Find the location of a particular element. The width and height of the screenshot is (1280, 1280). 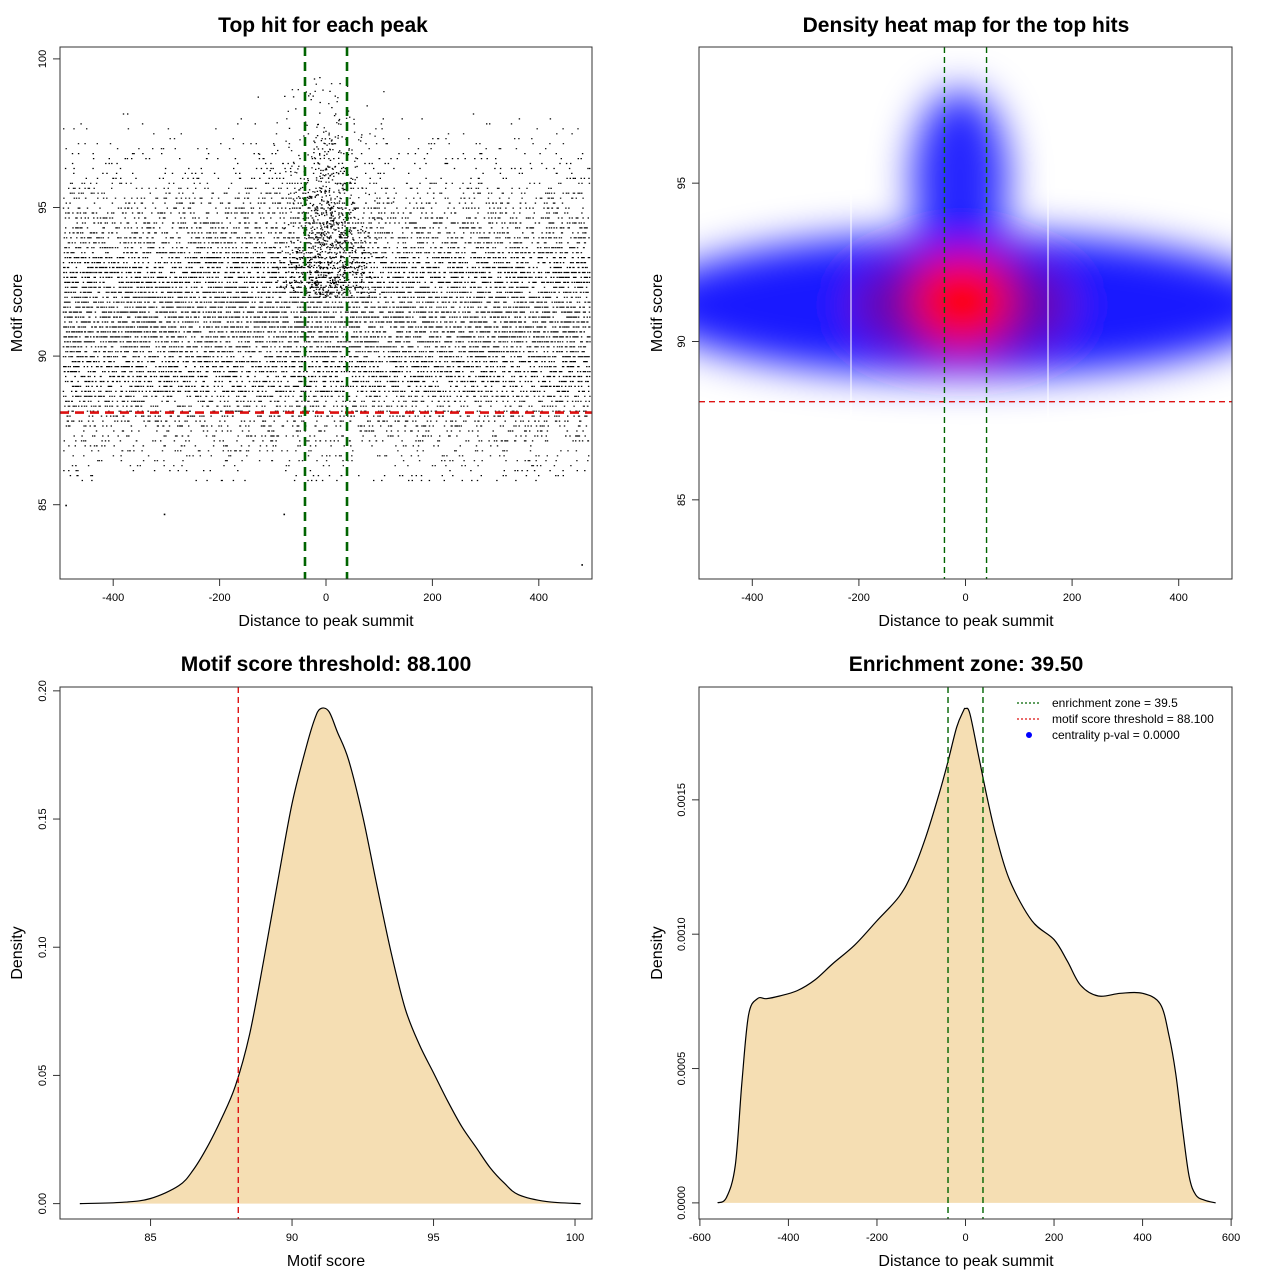

score-density-x-tick-label: 85 is located at coordinates (150, 1238).